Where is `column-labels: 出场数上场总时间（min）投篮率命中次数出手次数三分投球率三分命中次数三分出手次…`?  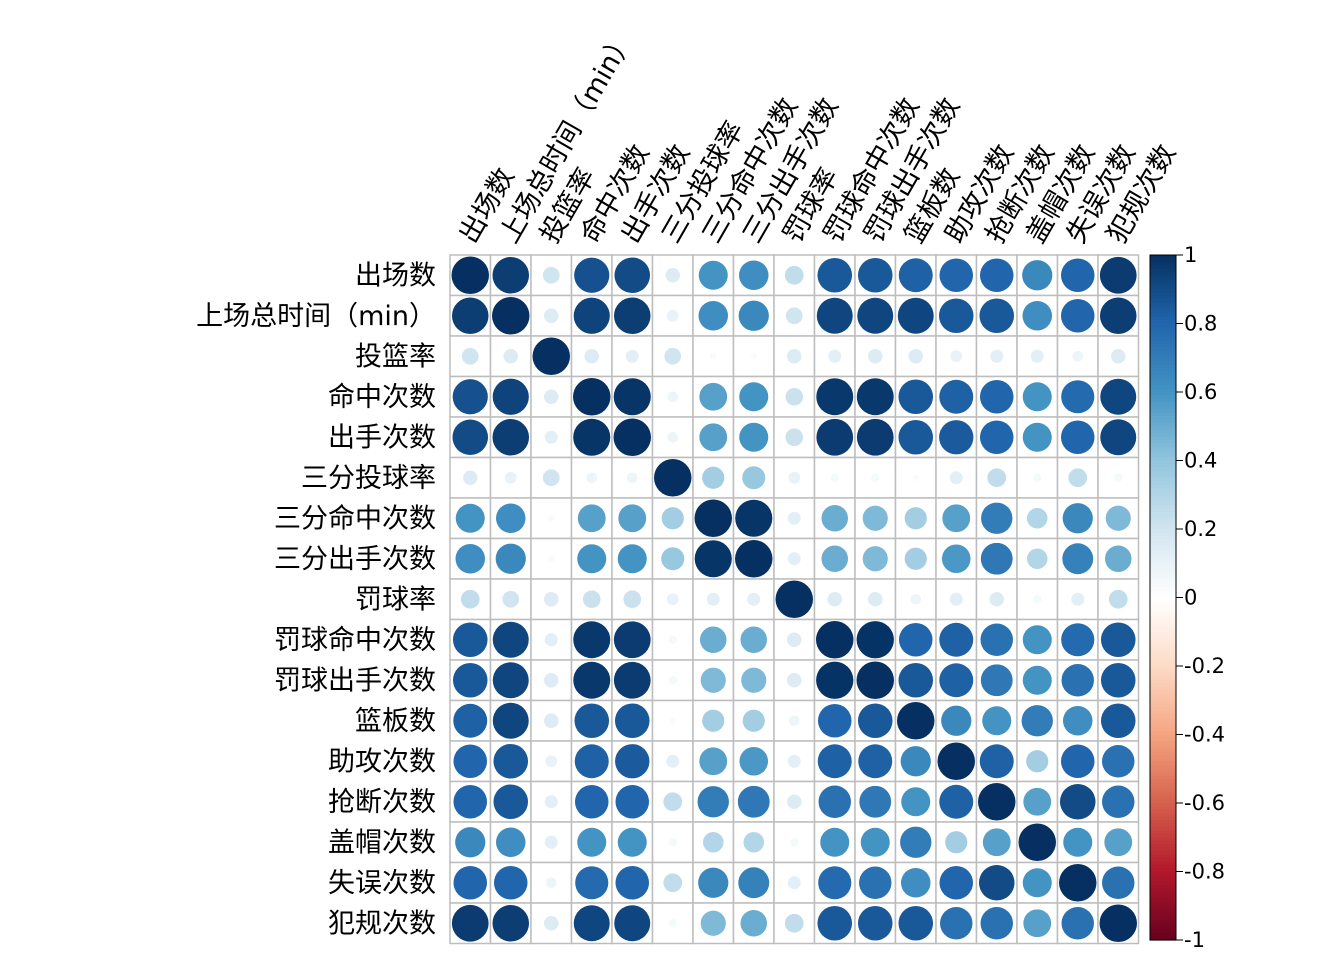 column-labels: 出场数上场总时间（min）投篮率命中次数出手次数三分投球率三分命中次数三分出手次… is located at coordinates (817, 136).